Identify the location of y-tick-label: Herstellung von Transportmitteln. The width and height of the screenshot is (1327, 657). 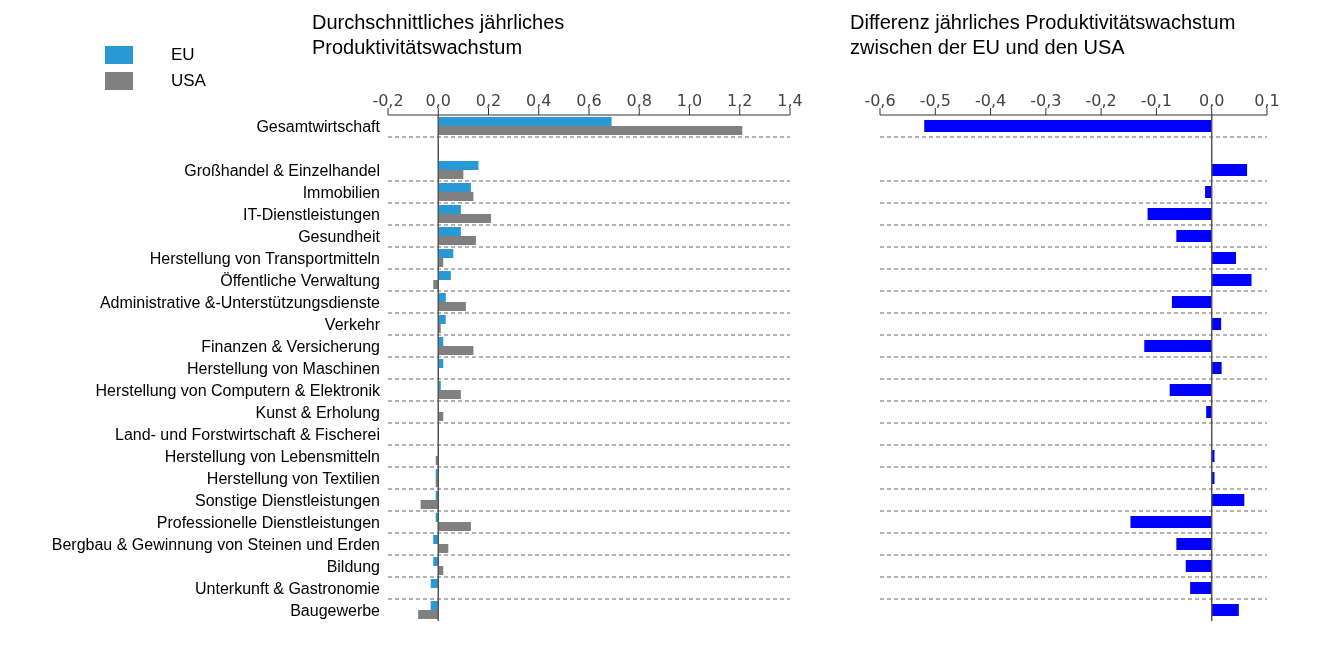
(264, 258).